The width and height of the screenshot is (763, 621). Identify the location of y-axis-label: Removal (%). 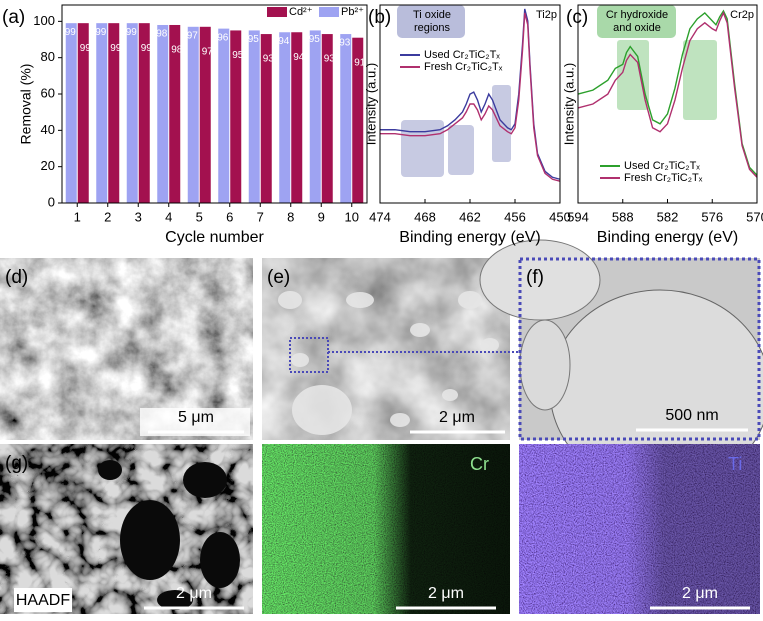
(26, 104).